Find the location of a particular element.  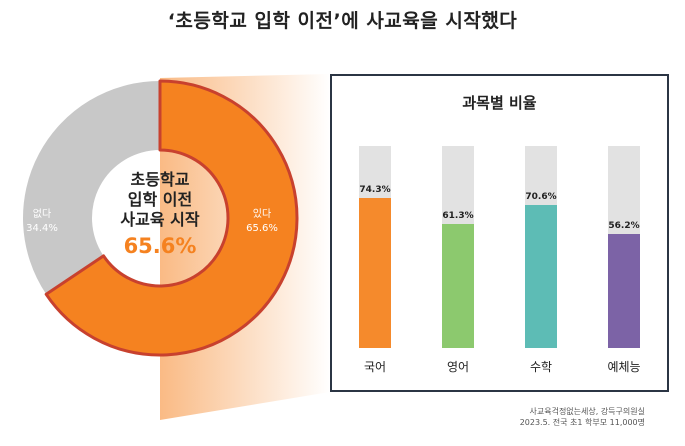

bar-value-label: 56.2% is located at coordinates (624, 226).